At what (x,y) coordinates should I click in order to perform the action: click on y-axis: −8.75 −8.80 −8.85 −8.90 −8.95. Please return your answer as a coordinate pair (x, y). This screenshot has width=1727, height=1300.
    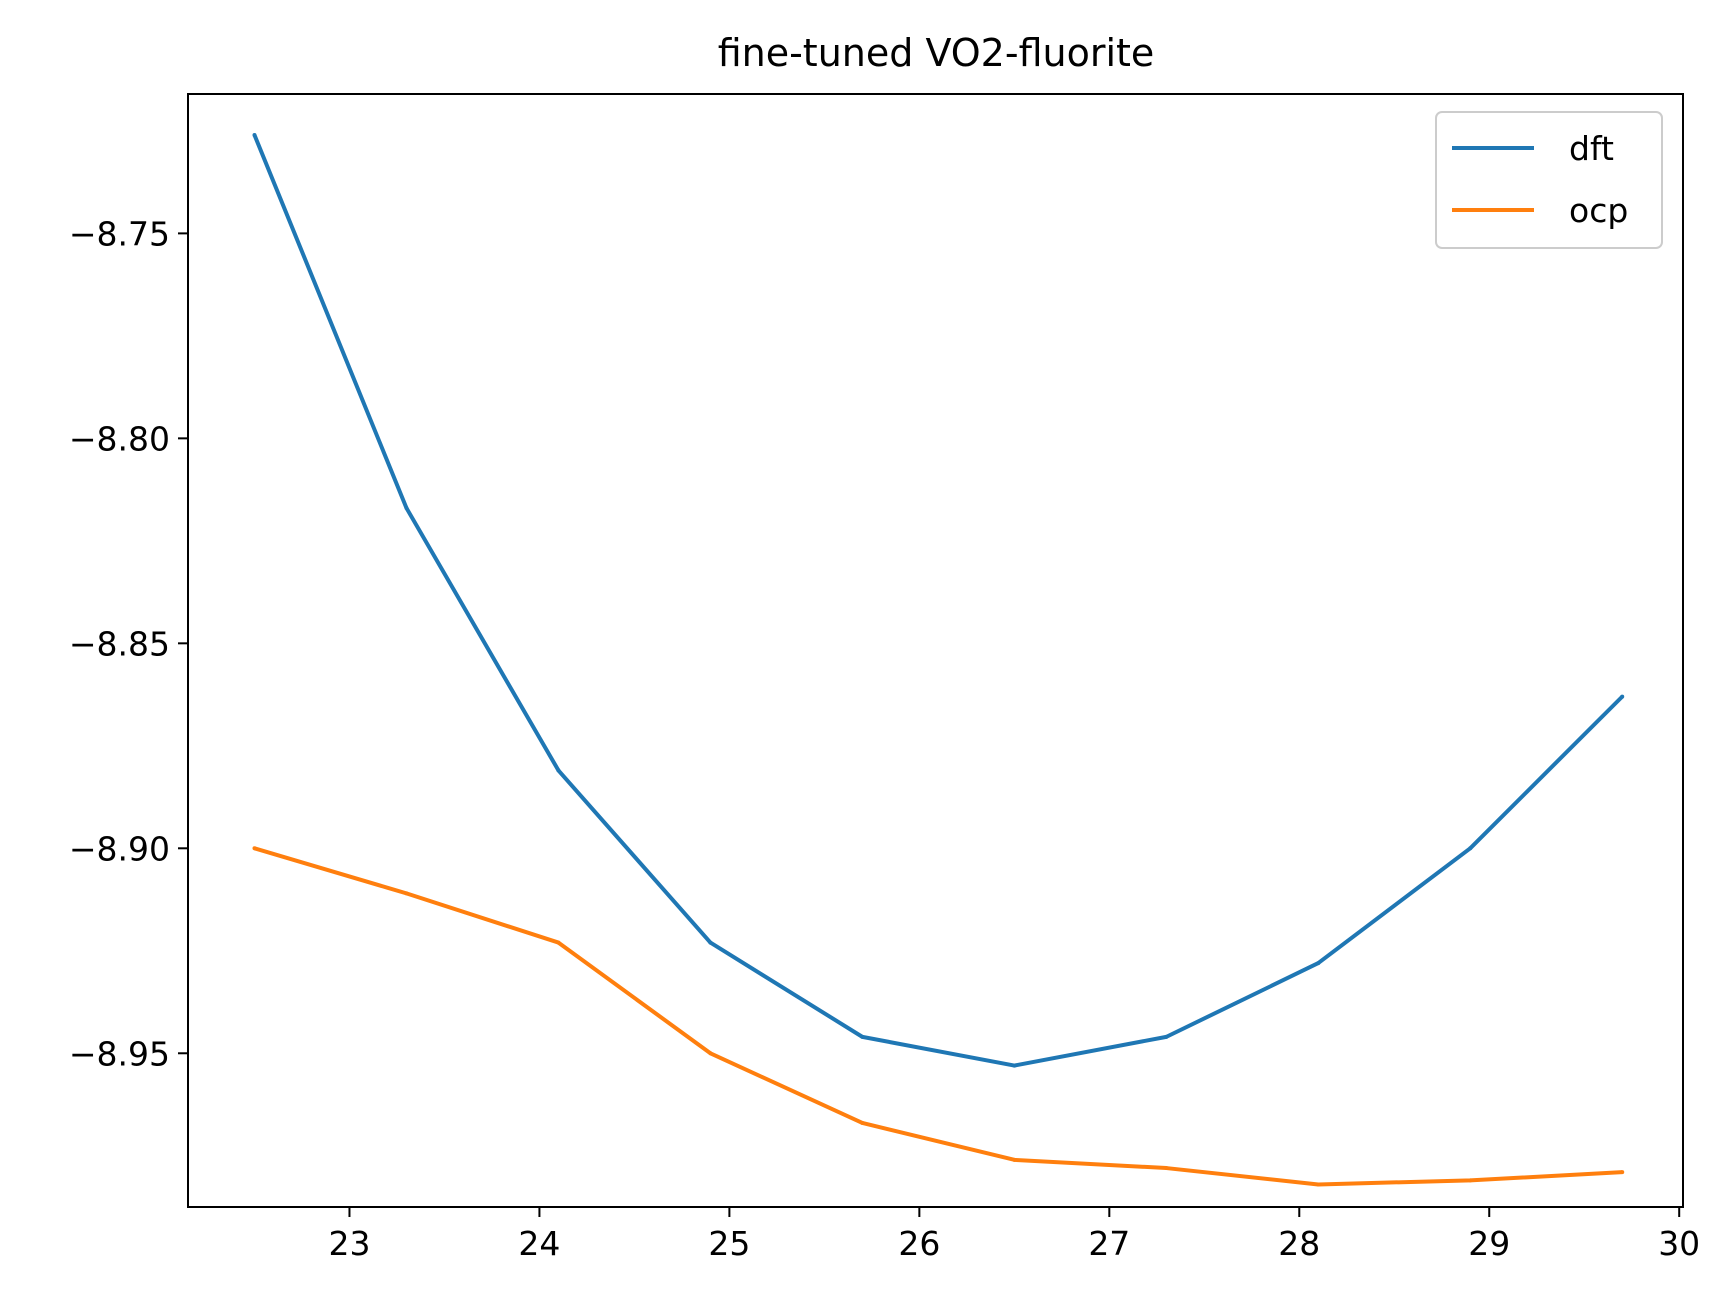
    Looking at the image, I should click on (128, 643).